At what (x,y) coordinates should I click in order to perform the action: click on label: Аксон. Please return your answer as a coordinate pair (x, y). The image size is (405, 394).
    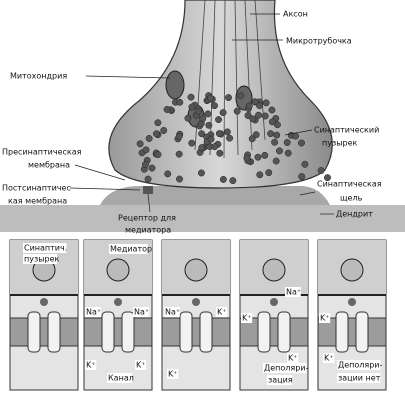
    Looking at the image, I should click on (295, 14).